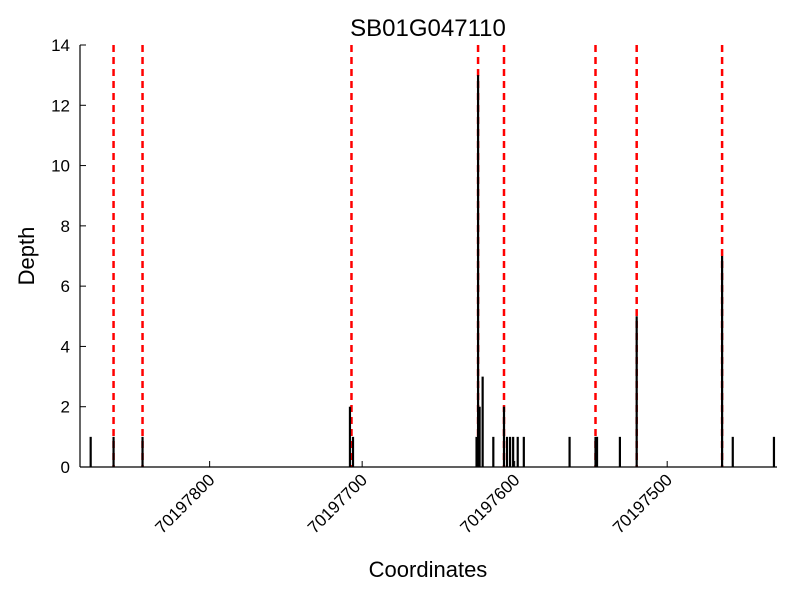 This screenshot has width=800, height=600. Describe the element at coordinates (337, 503) in the screenshot. I see `x-tick-label-1: 70197700` at that location.